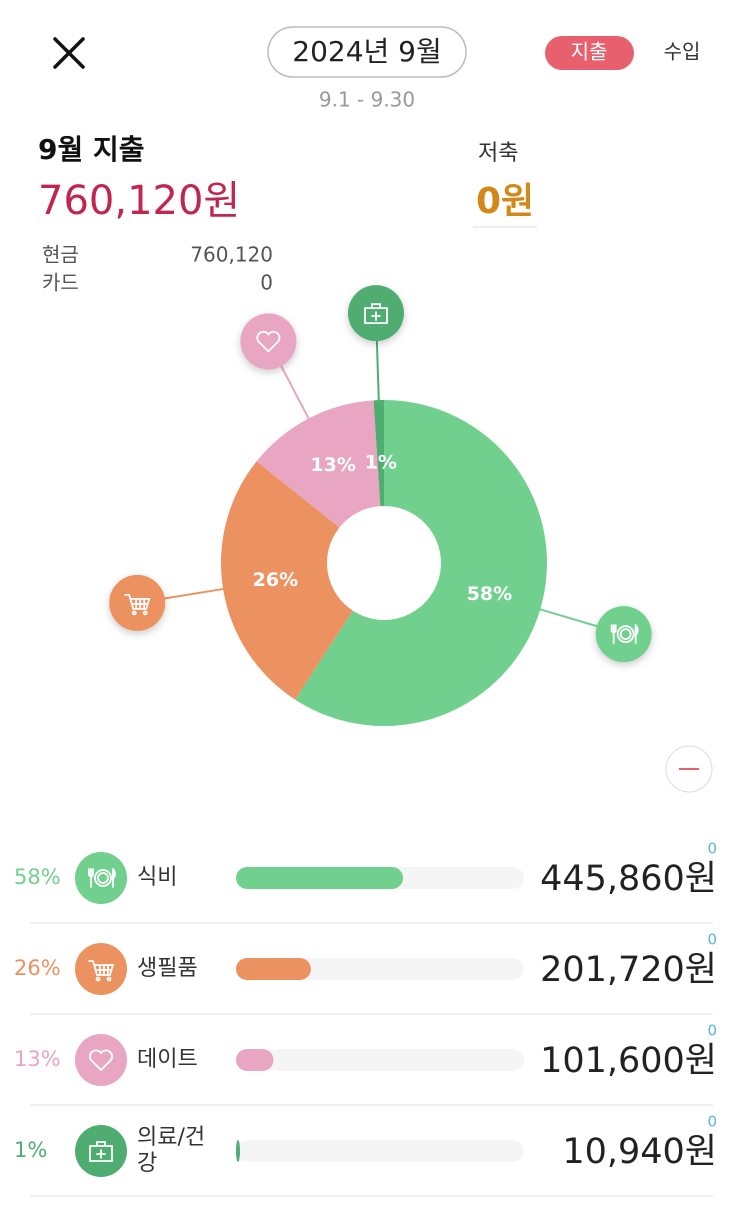 The width and height of the screenshot is (743, 1222). Describe the element at coordinates (489, 594) in the screenshot. I see `slice-label: 58%` at that location.